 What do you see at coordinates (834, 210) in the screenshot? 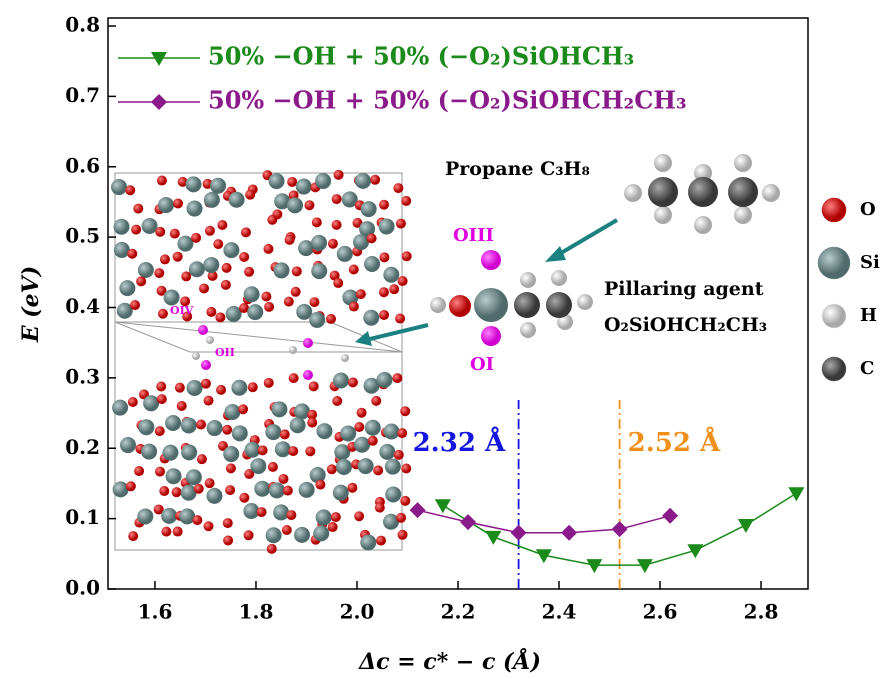
I see `atom-legend-swatch` at bounding box center [834, 210].